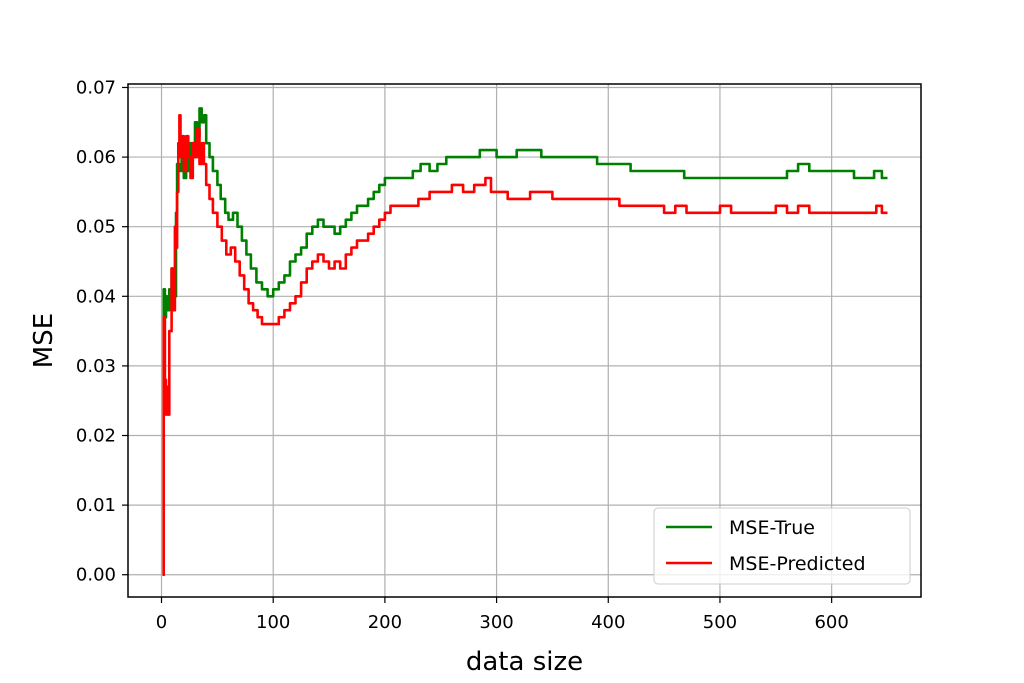  I want to click on y-axis-label: MSE, so click(44, 340).